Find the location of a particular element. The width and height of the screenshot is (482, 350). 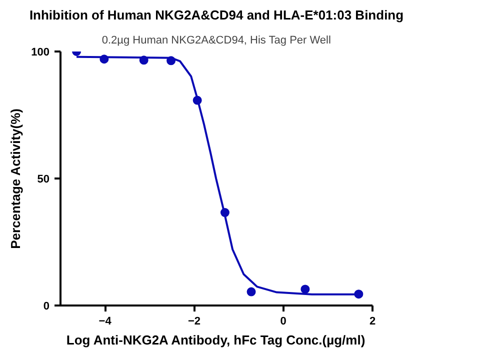

x-axis-title: Log Anti-NKG2A Antibody, hFc Tag Conc.(µg/ml) is located at coordinates (216, 340).